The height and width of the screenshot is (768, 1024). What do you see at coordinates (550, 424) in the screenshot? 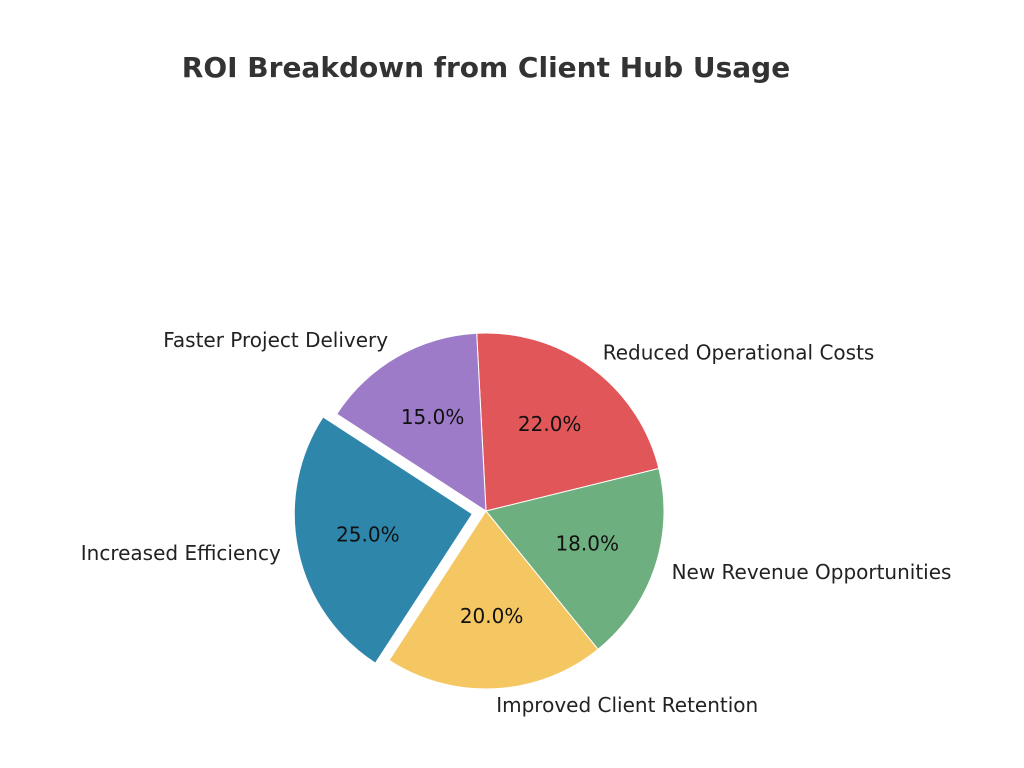
I see `pct-label-reduced-operational-costs: 22.0%` at bounding box center [550, 424].